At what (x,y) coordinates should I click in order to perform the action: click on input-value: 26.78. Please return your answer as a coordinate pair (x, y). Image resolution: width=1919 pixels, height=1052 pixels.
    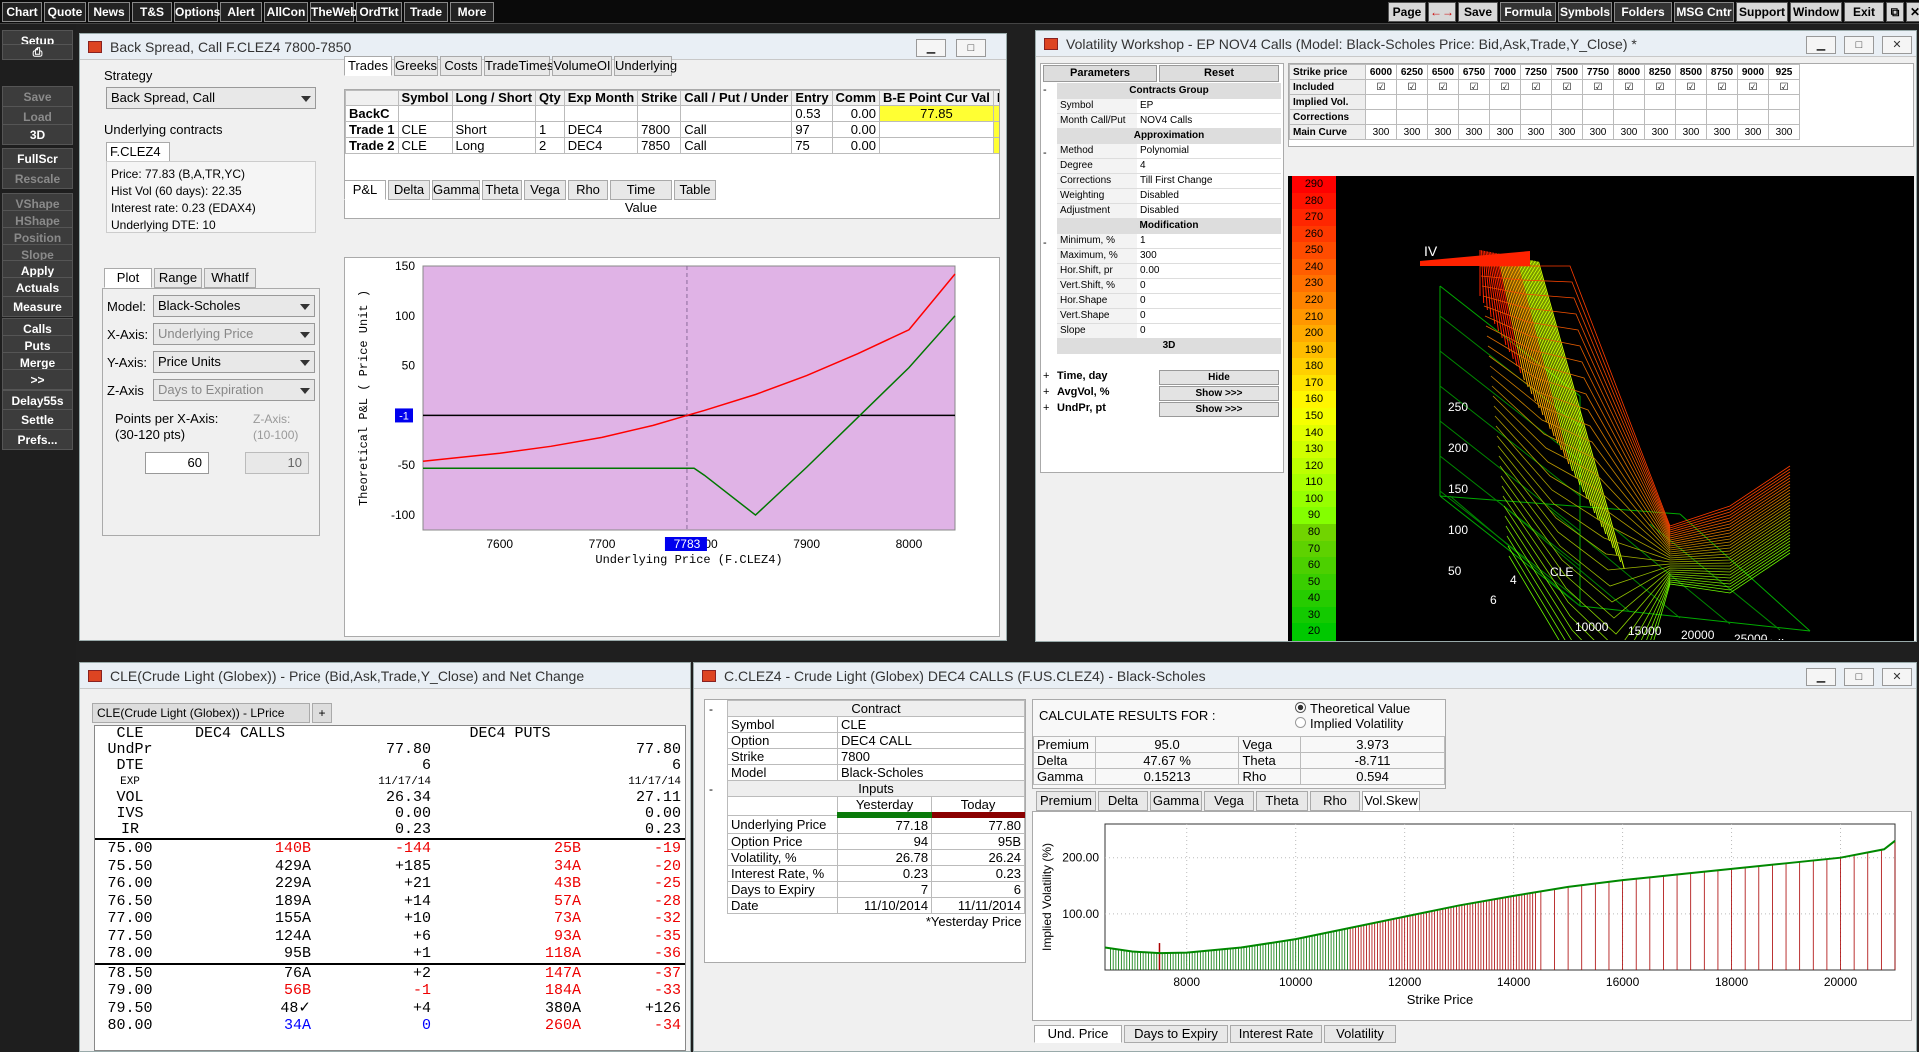
    Looking at the image, I should click on (884, 857).